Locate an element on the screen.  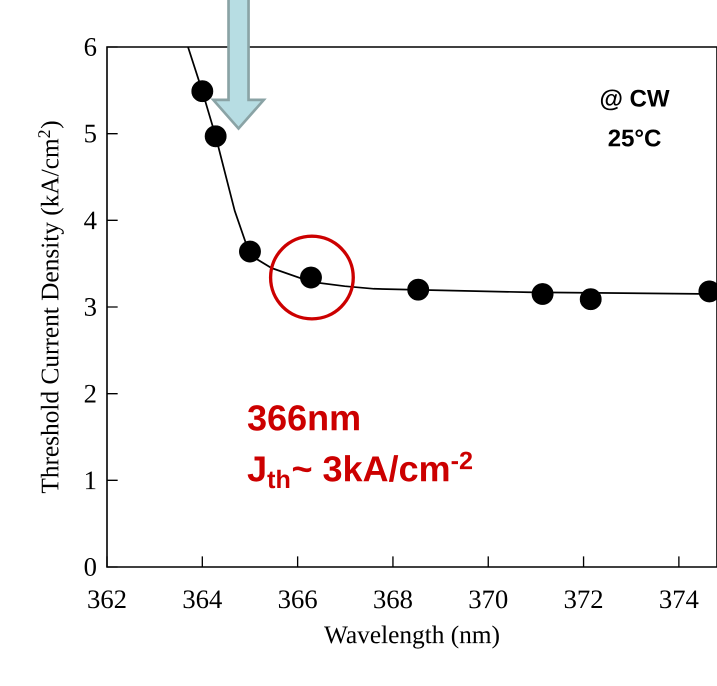
x-tick-label: 362 is located at coordinates (107, 599).